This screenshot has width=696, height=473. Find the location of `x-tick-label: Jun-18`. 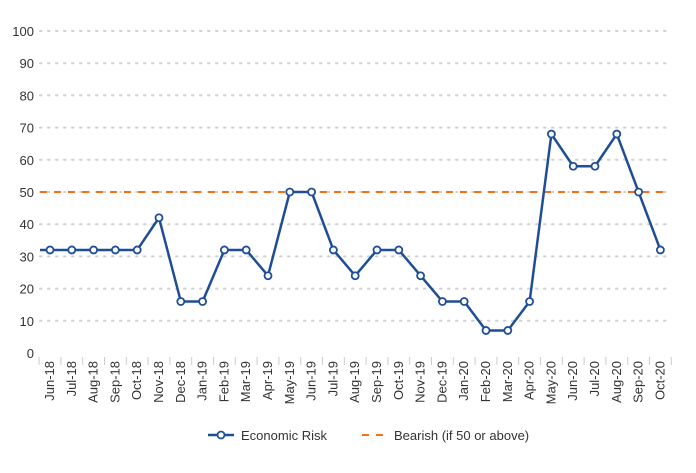

x-tick-label: Jun-18 is located at coordinates (49, 381).